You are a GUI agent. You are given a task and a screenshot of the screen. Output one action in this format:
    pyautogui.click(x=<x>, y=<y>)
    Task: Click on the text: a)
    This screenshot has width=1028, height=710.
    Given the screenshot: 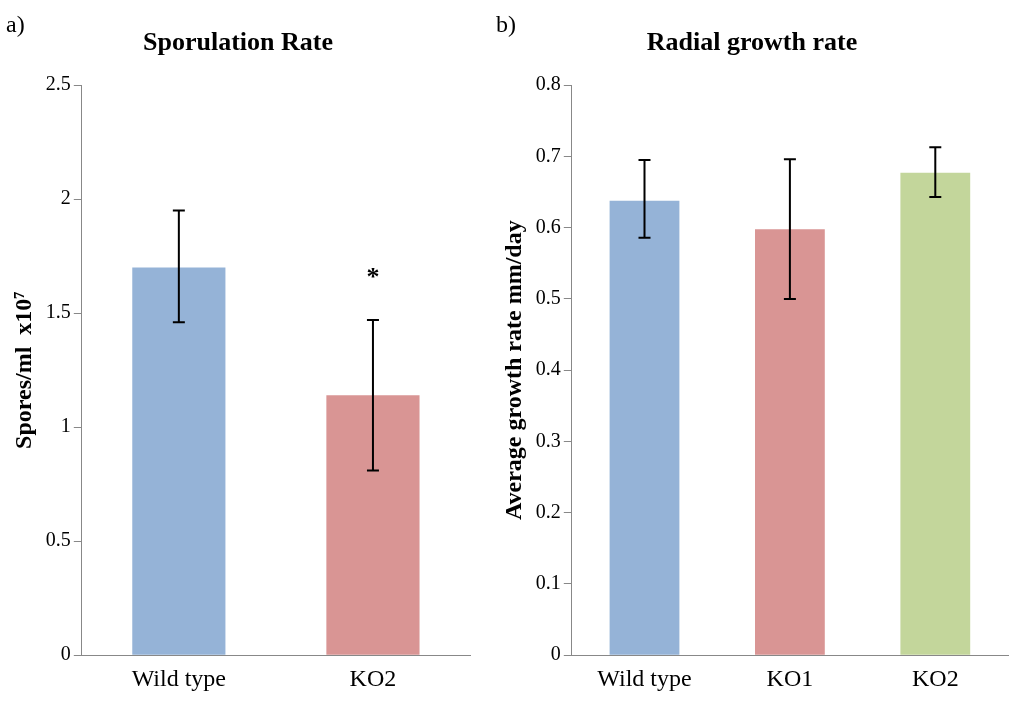 What is the action you would take?
    pyautogui.click(x=15, y=24)
    